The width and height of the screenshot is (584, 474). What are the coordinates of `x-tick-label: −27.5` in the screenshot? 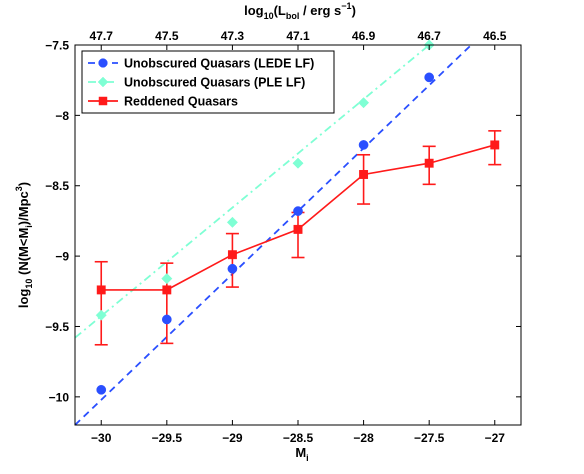 It's located at (429, 438).